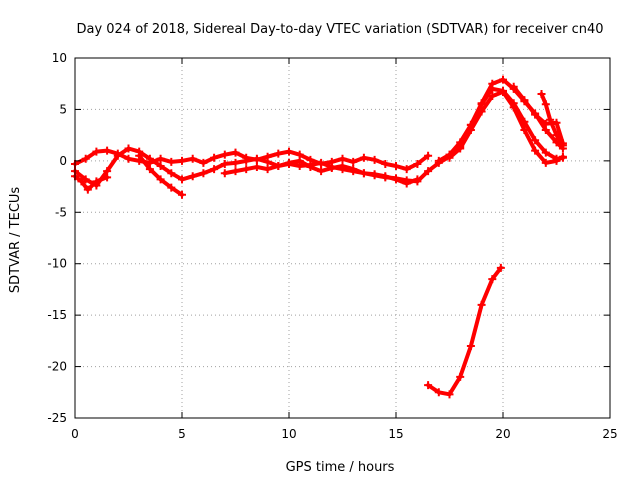 The height and width of the screenshot is (480, 640). I want to click on y-tick-label: -20, so click(57, 367).